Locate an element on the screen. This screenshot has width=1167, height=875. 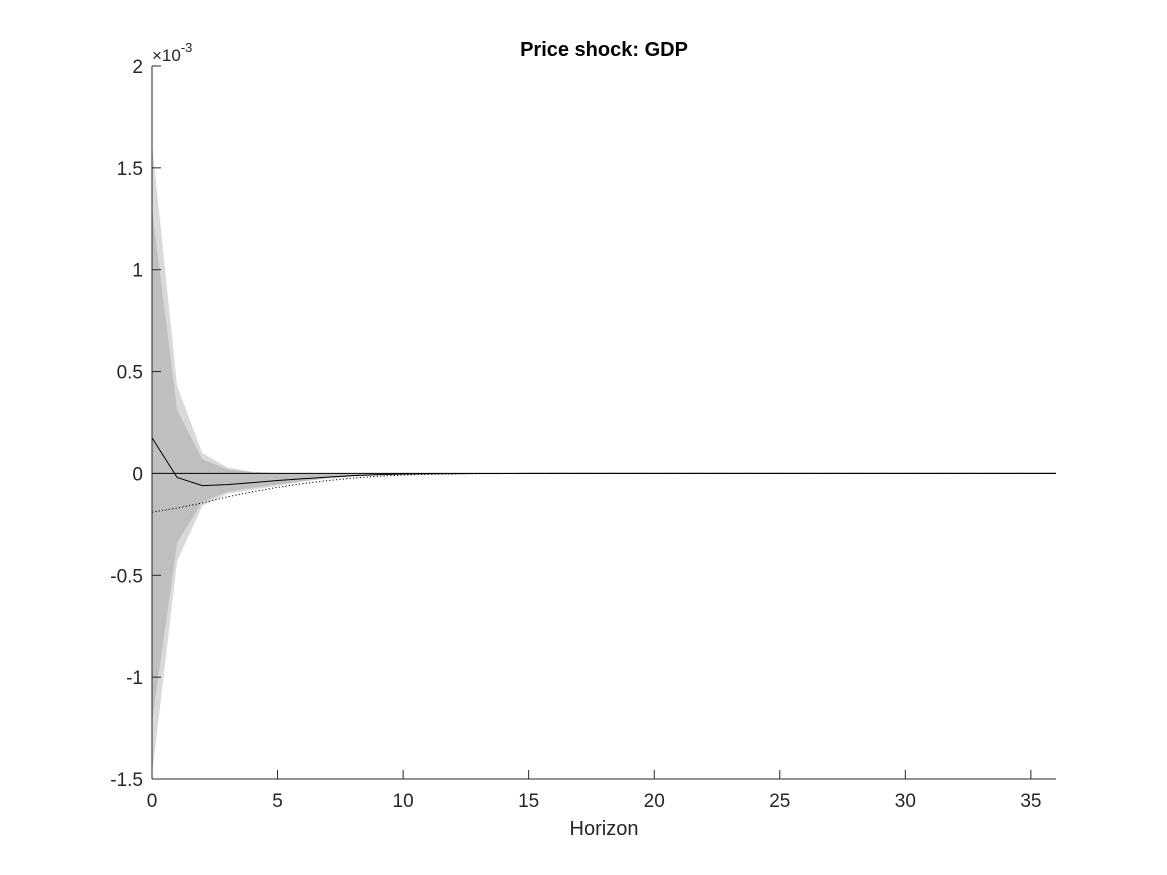
y-axis-exponent: ×10⁻³ is located at coordinates (172, 52).